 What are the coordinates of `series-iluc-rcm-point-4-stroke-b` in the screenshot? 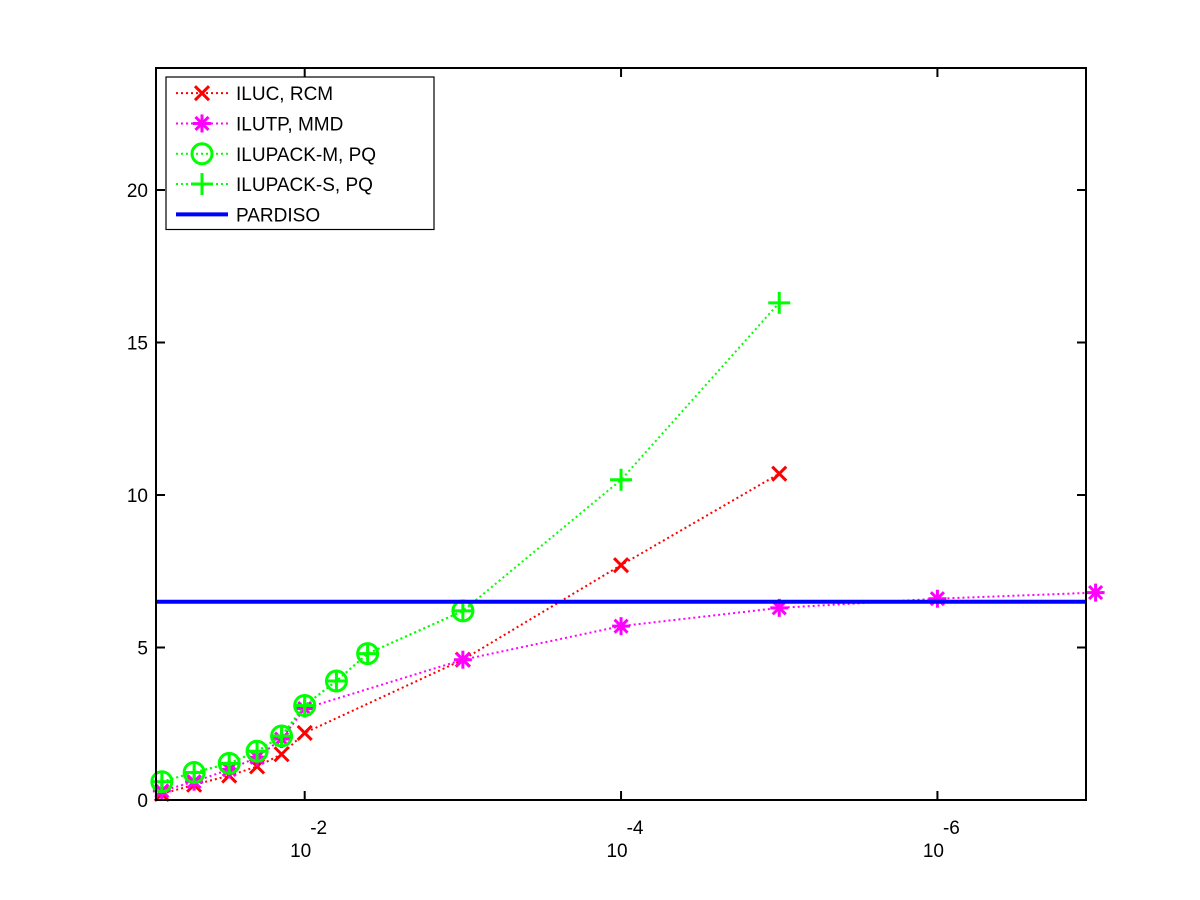 It's located at (281, 754).